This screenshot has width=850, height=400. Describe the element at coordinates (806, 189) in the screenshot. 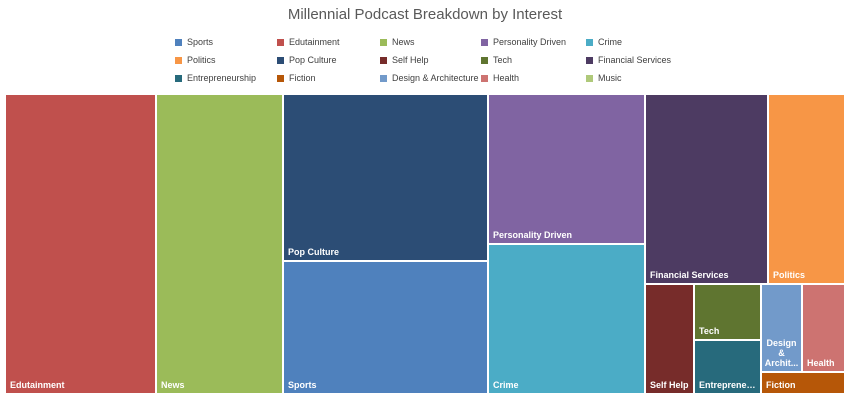

I see `tile-politics: Politics` at that location.